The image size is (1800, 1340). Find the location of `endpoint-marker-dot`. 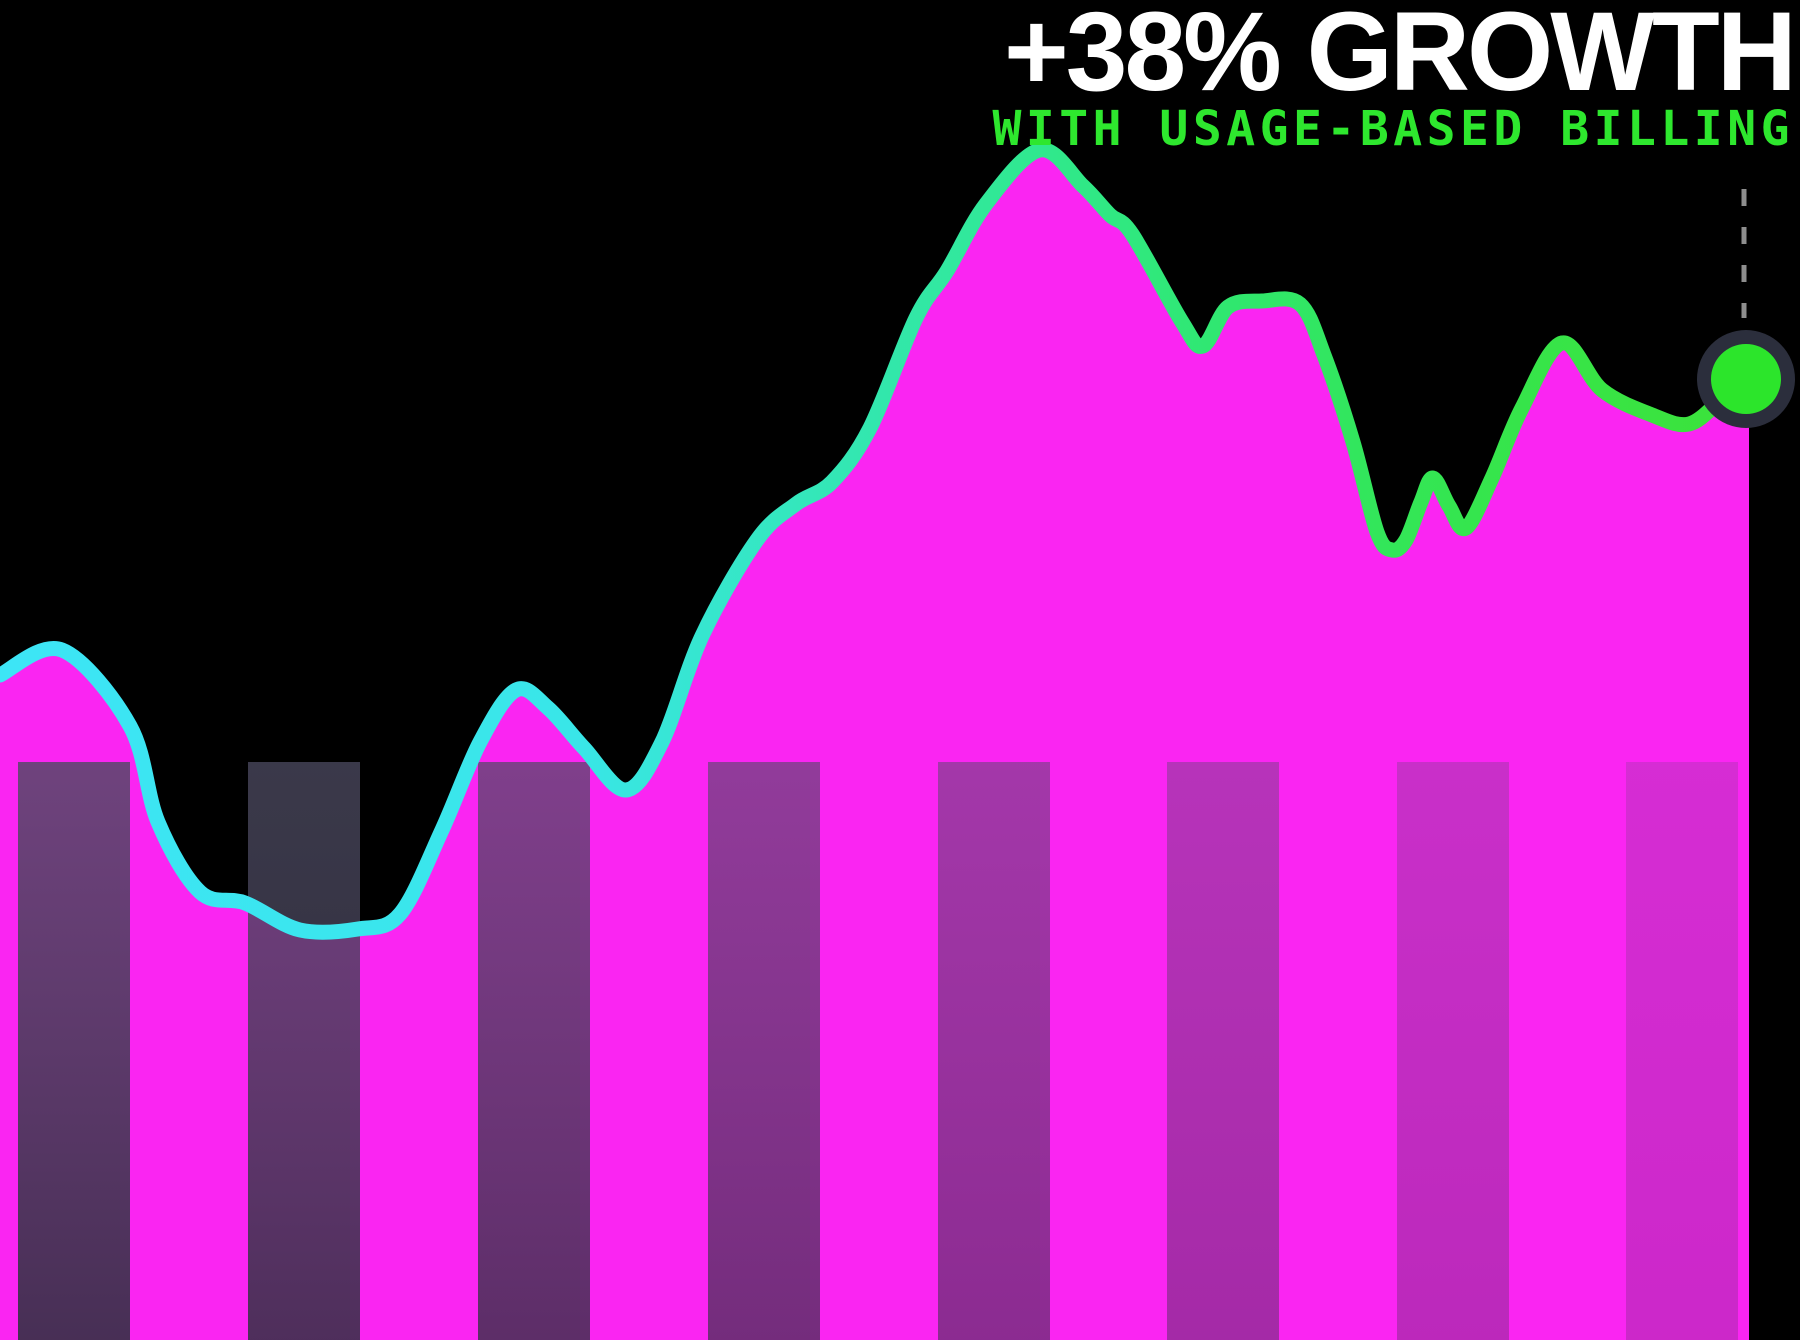

endpoint-marker-dot is located at coordinates (1746, 379).